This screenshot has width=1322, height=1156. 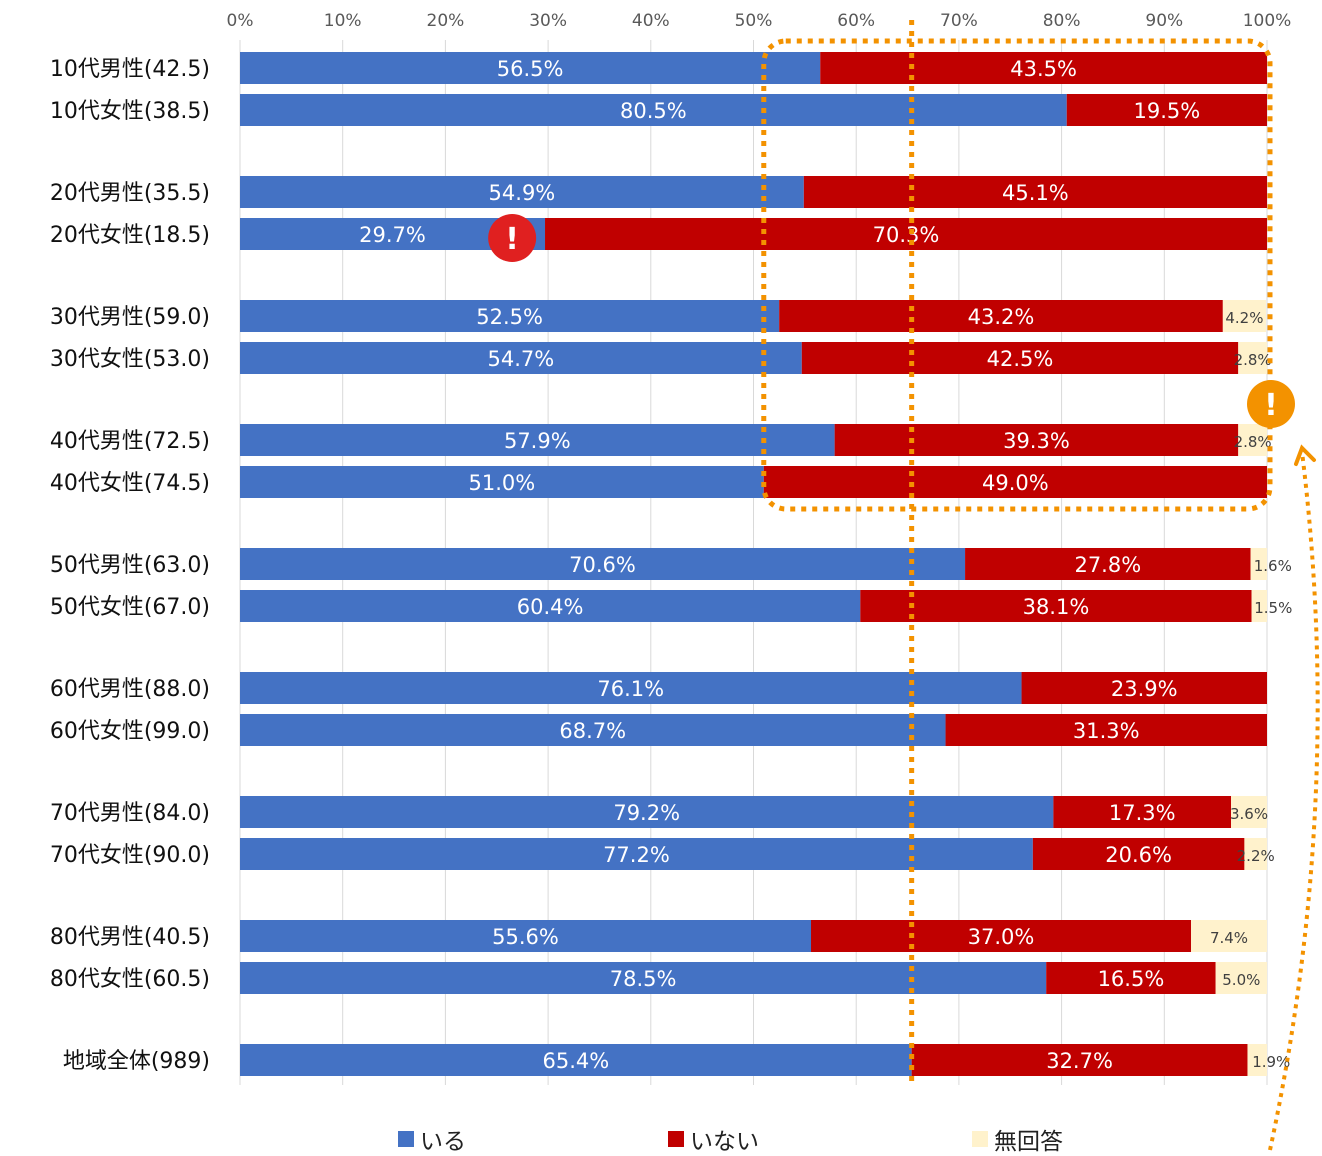 What do you see at coordinates (1062, 21) in the screenshot?
I see `x-tick-label-8: 80%` at bounding box center [1062, 21].